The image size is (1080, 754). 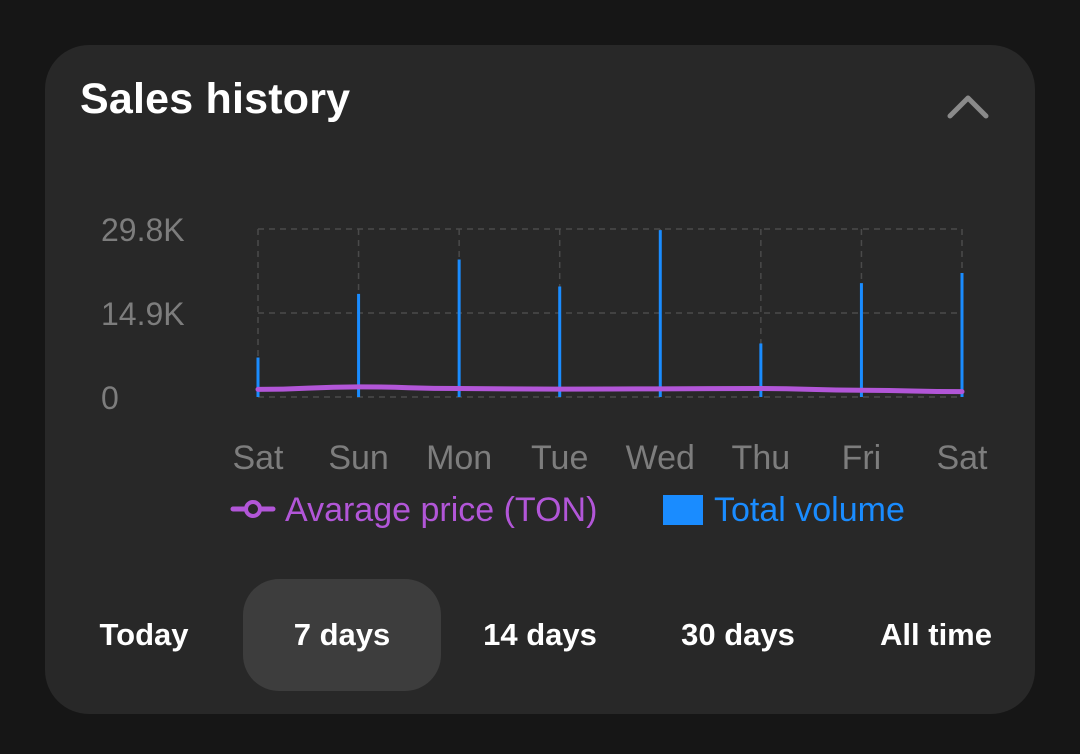 I want to click on tab-label: All time, so click(x=936, y=634).